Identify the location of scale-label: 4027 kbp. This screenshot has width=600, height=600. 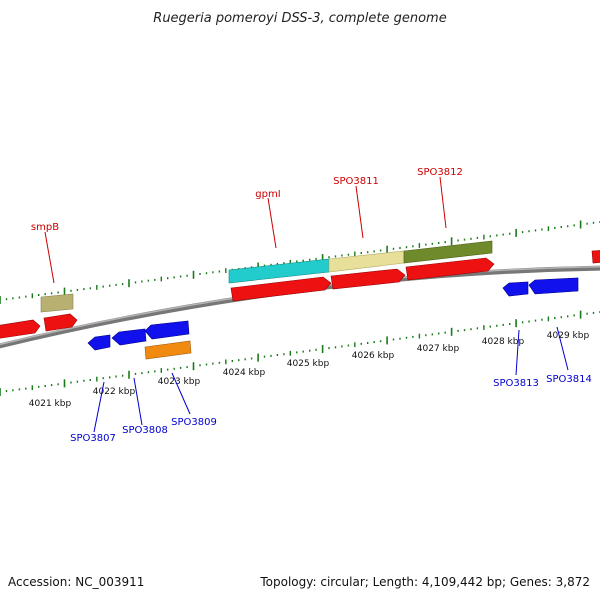
(438, 349).